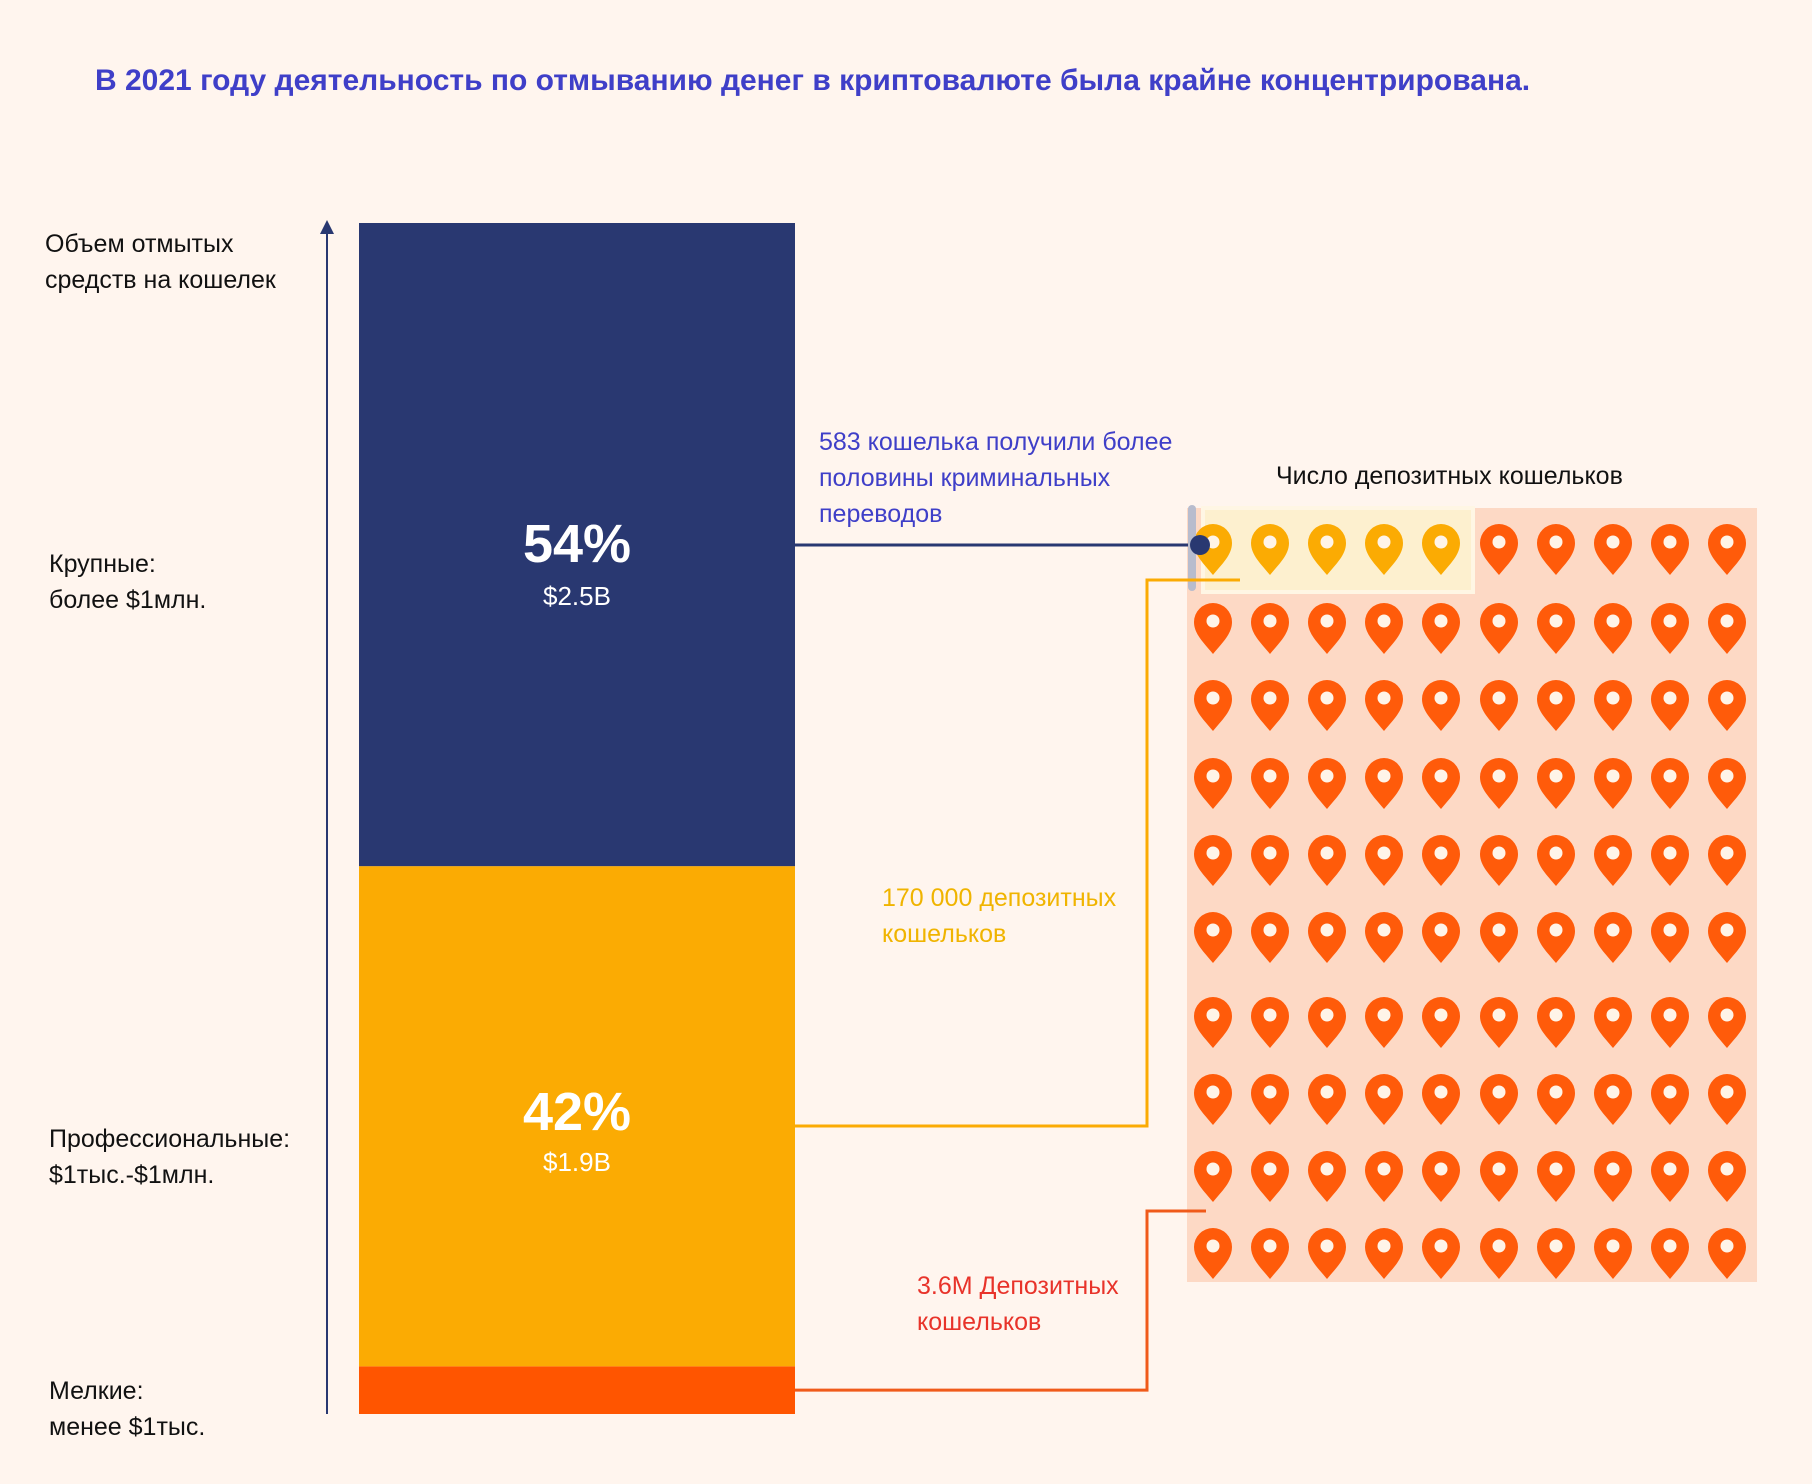 The width and height of the screenshot is (1812, 1484). Describe the element at coordinates (577, 1116) in the screenshot. I see `bar-segment-professional` at that location.